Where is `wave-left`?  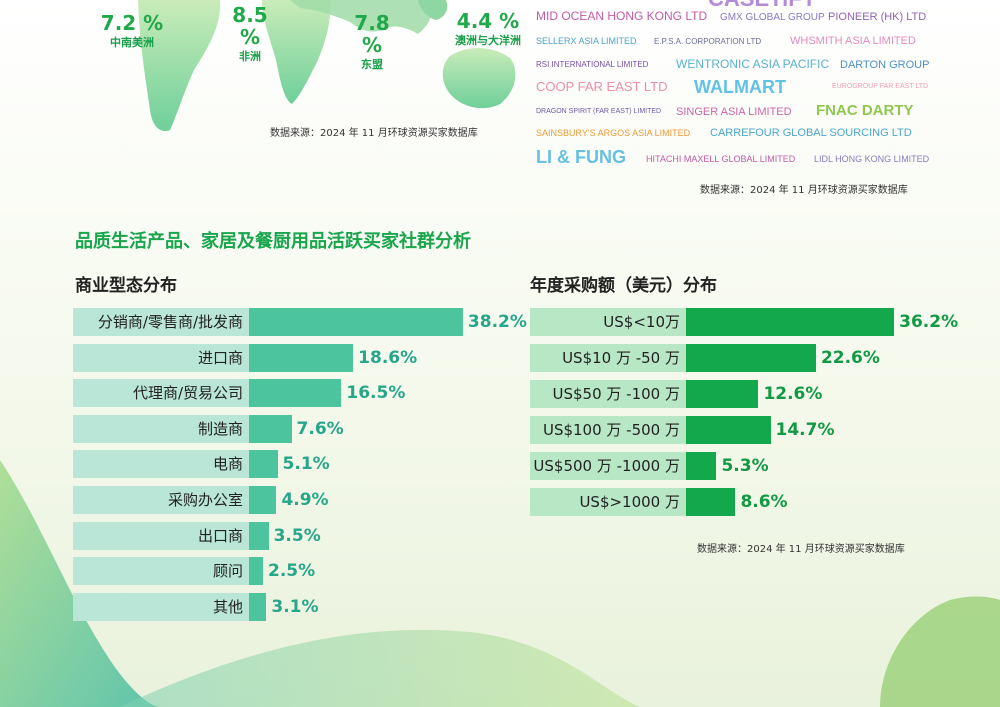
wave-left is located at coordinates (80, 583).